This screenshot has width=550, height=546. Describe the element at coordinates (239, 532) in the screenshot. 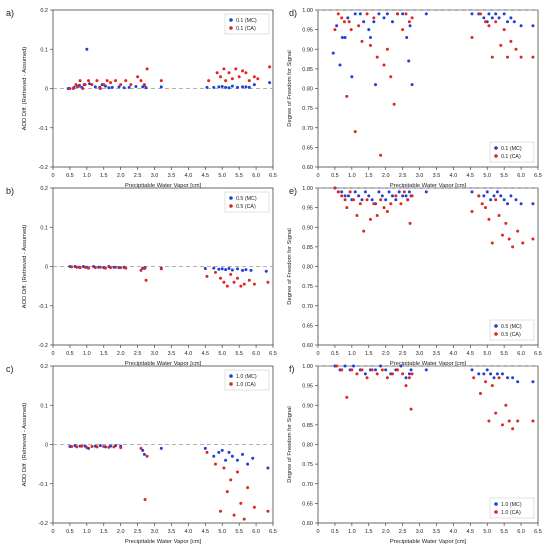

I see `x-tick-label: 5.5` at that location.